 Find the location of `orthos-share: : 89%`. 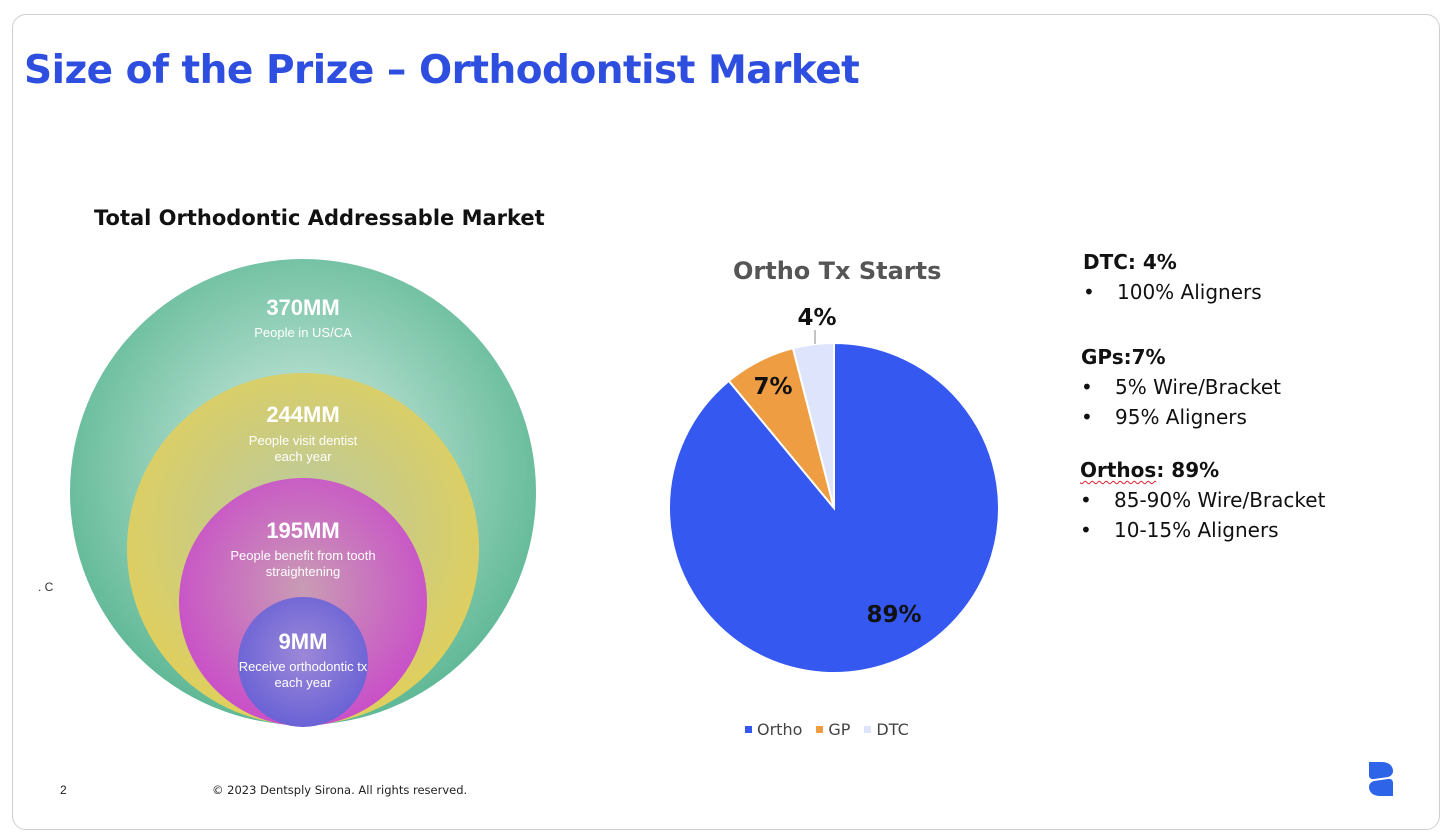

orthos-share: : 89% is located at coordinates (1188, 470).